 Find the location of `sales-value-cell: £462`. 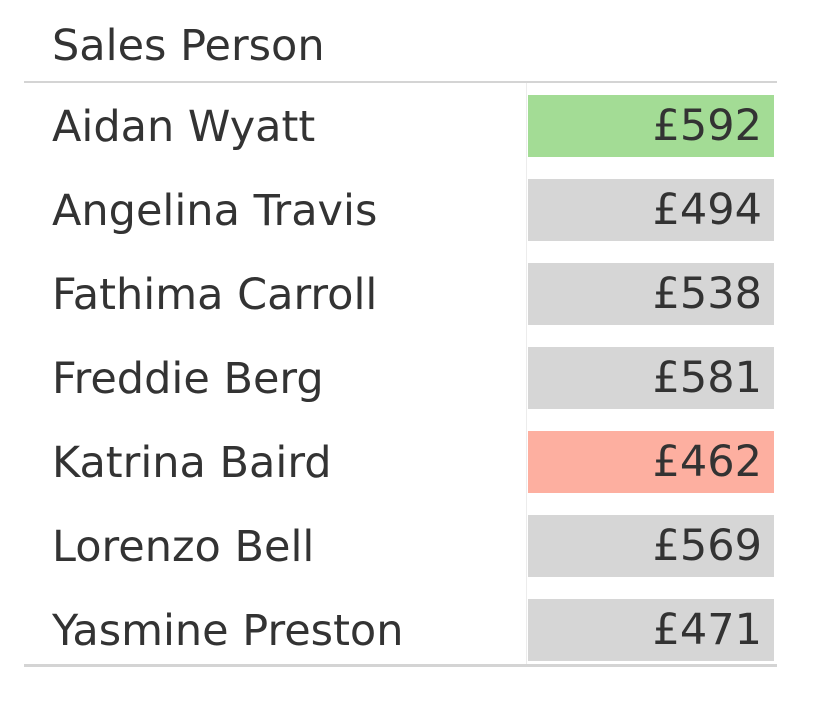

sales-value-cell: £462 is located at coordinates (651, 462).